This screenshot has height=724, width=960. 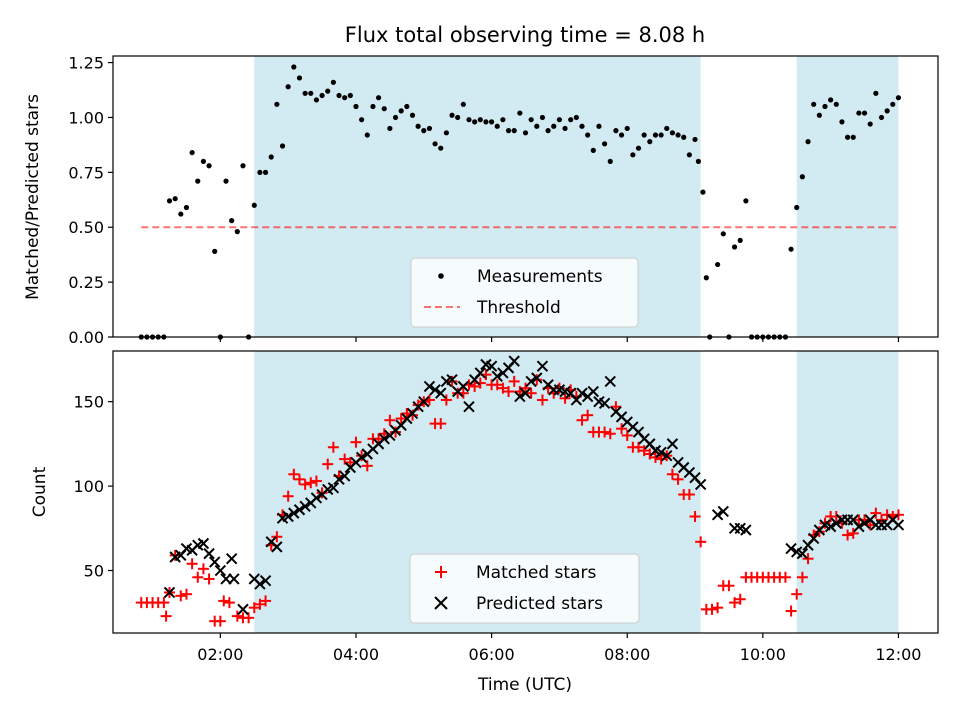 What do you see at coordinates (524, 292) in the screenshot?
I see `ratio-legend: Measurements Threshold` at bounding box center [524, 292].